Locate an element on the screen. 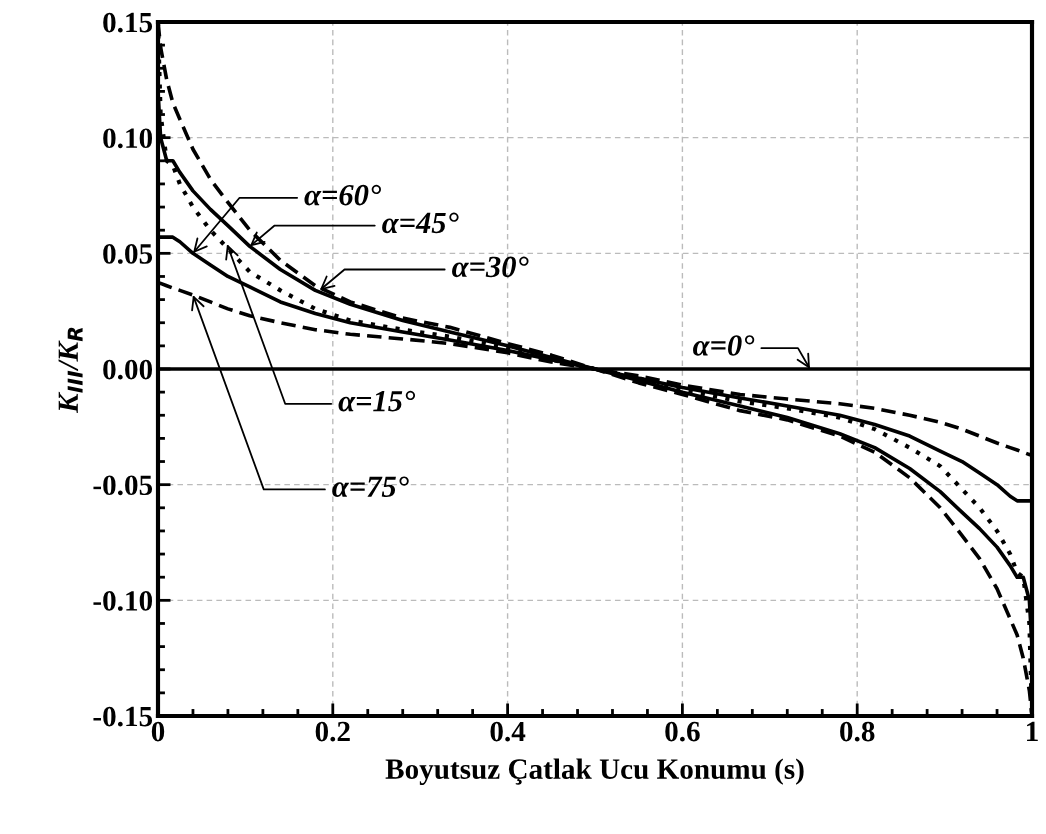 The width and height of the screenshot is (1046, 834). y-tick-label: 0.05 is located at coordinates (128, 254).